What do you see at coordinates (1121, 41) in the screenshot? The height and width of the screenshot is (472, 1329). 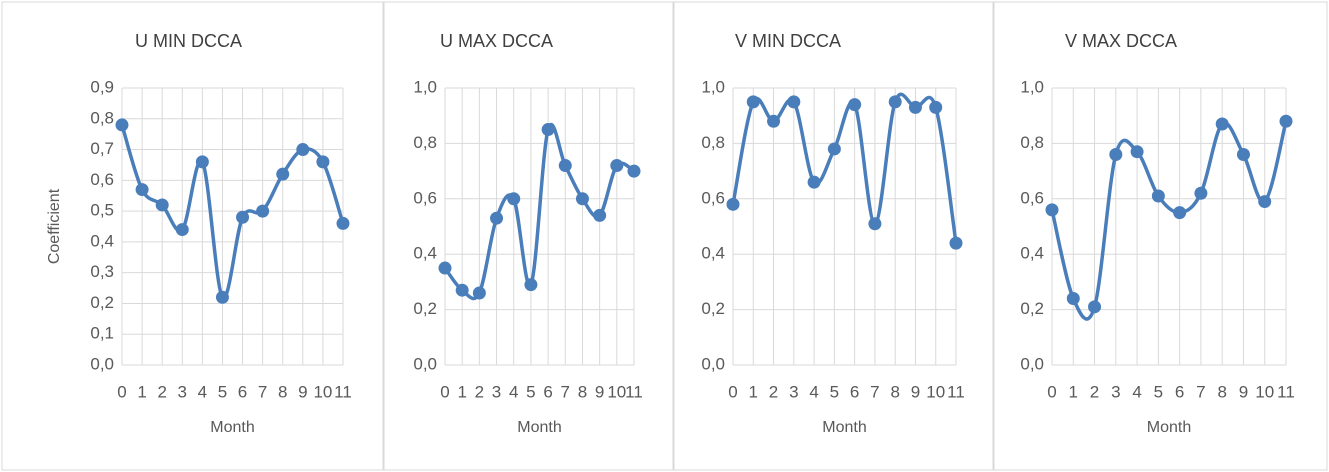 I see `chart-title: V MAX DCCA` at bounding box center [1121, 41].